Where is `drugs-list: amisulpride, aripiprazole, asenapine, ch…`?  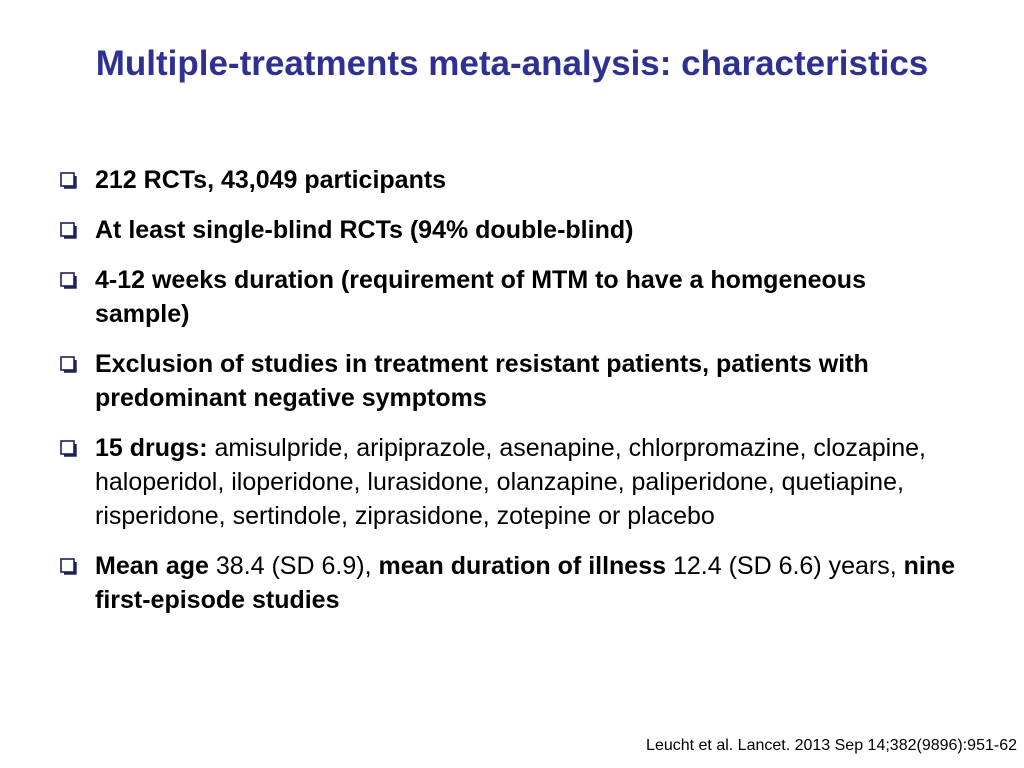 drugs-list: amisulpride, aripiprazole, asenapine, ch… is located at coordinates (510, 482).